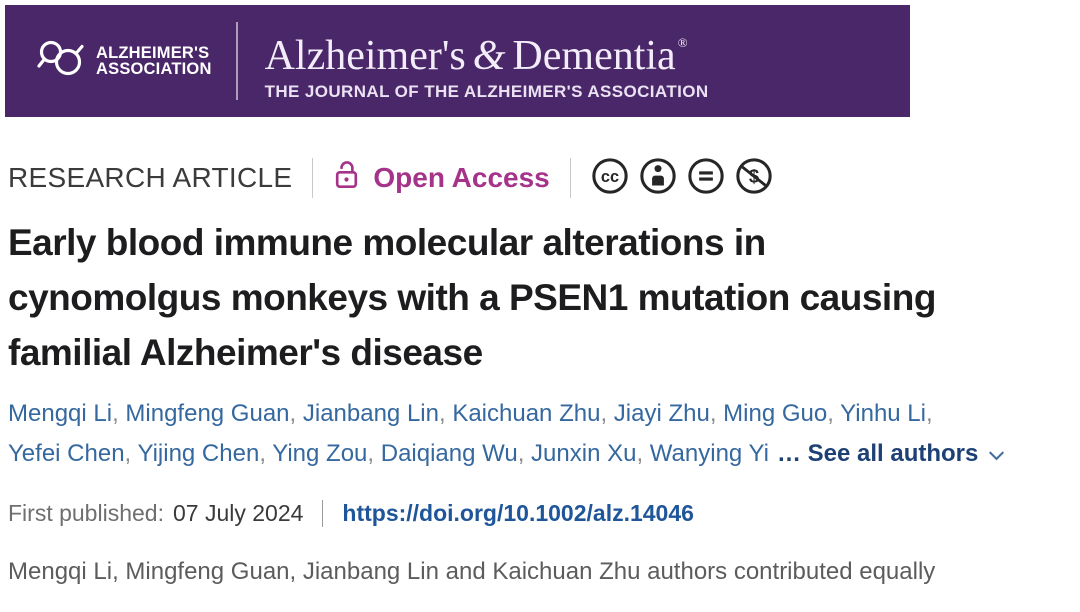 The image size is (1080, 612). Describe the element at coordinates (66, 453) in the screenshot. I see `author-link: Yefei Chen` at that location.